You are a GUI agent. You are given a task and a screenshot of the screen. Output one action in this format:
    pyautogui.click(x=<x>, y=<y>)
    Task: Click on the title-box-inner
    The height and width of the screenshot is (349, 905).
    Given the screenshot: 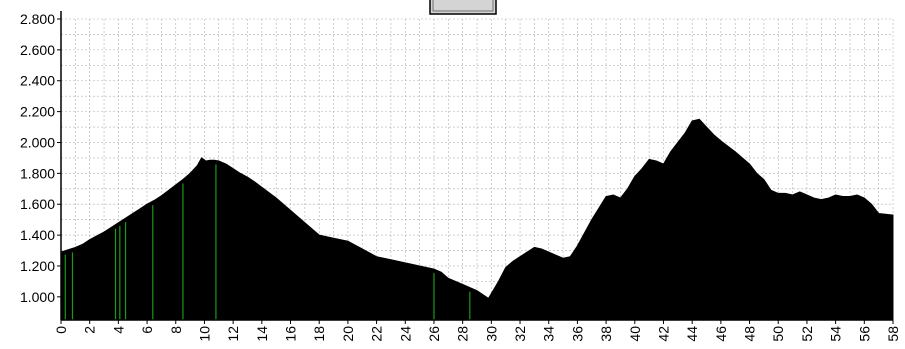 What is the action you would take?
    pyautogui.click(x=463, y=6)
    